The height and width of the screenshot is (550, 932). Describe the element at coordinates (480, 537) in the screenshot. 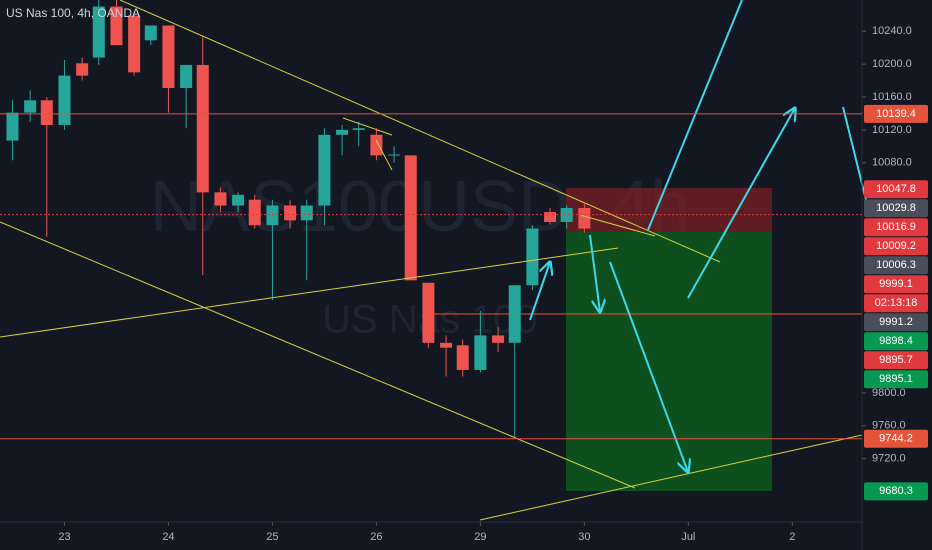

I see `x-tick-label: 29` at that location.